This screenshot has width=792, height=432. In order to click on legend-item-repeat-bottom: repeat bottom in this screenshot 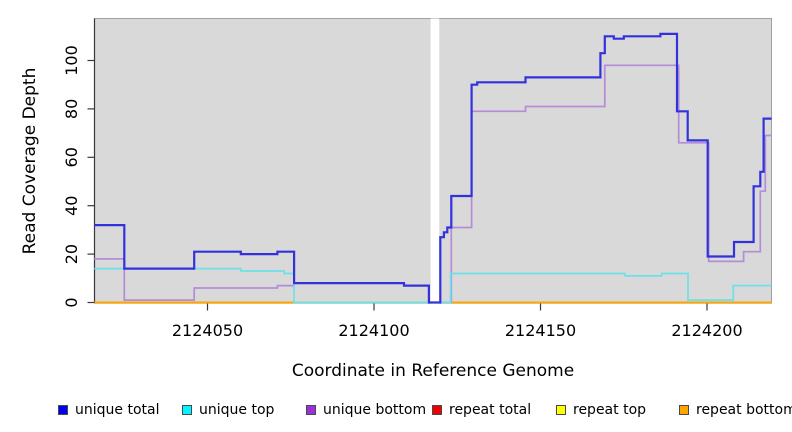, I will do `click(735, 410)`.